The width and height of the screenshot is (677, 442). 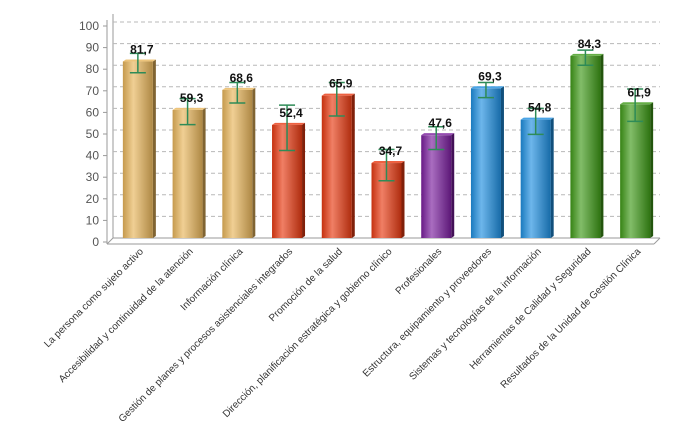 I want to click on y-tick-label: 60, so click(x=93, y=112).